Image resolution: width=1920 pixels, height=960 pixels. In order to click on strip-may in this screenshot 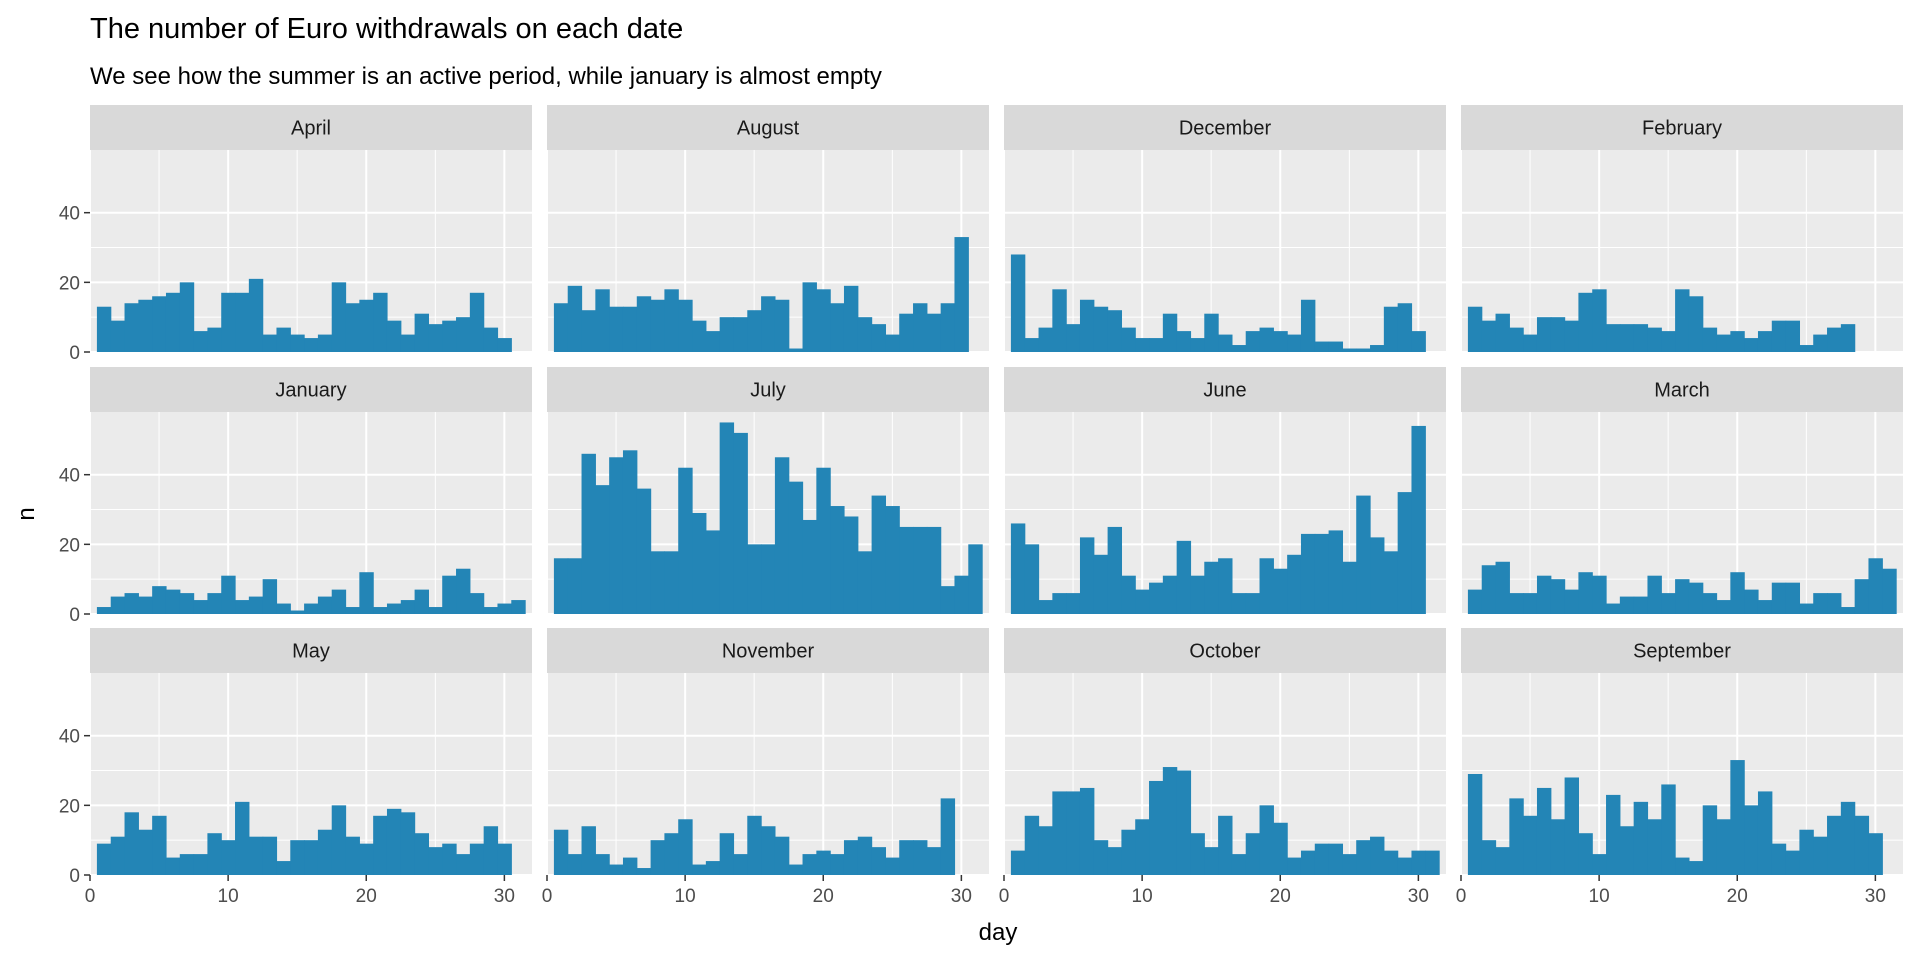, I will do `click(311, 650)`.